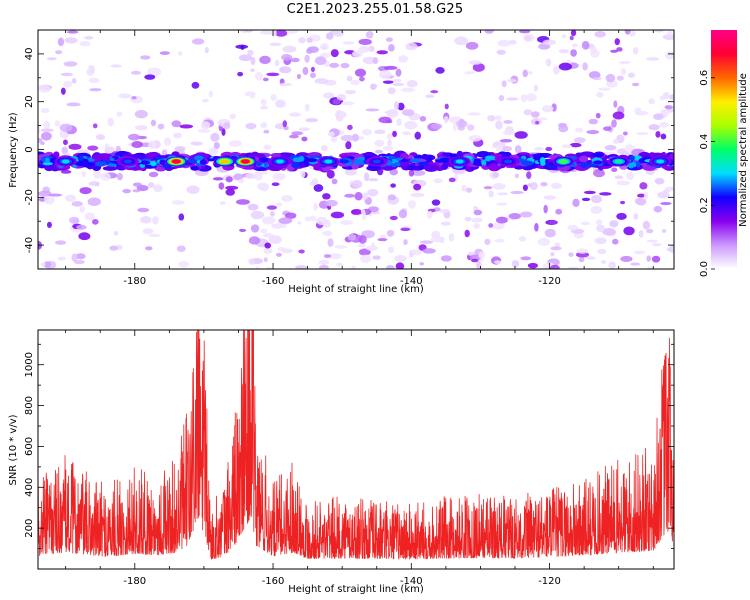 This screenshot has height=600, width=750. What do you see at coordinates (704, 78) in the screenshot?
I see `colorbar-tick-label: 0.6` at bounding box center [704, 78].